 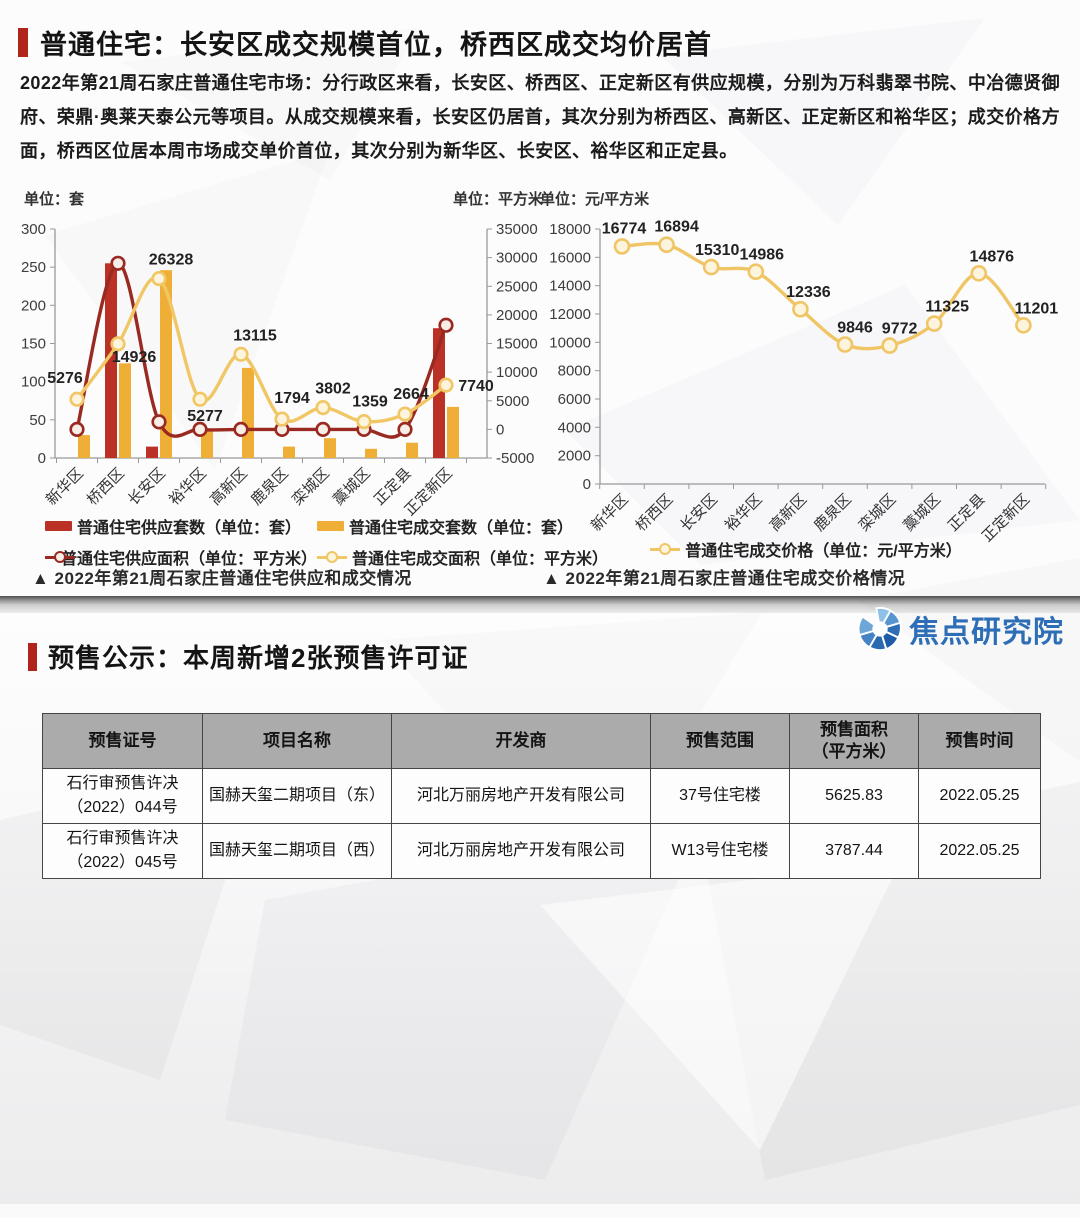 I want to click on legend-label: 普通住宅成交价格（单位：元/平方米）, so click(x=823, y=551).